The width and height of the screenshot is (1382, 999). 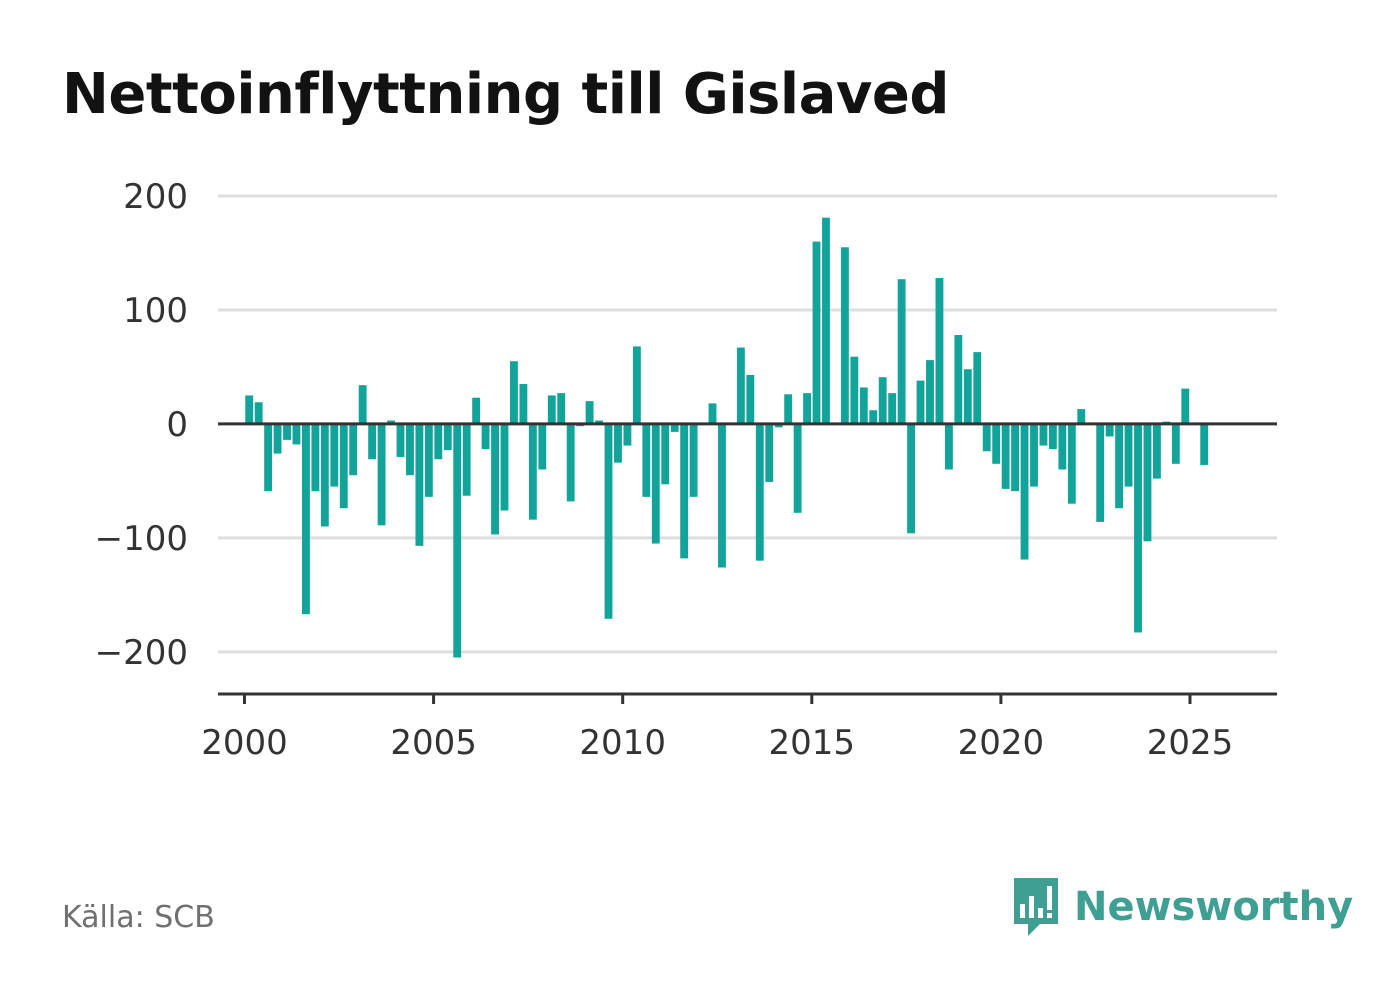 What do you see at coordinates (141, 653) in the screenshot?
I see `y-tick-label: −200` at bounding box center [141, 653].